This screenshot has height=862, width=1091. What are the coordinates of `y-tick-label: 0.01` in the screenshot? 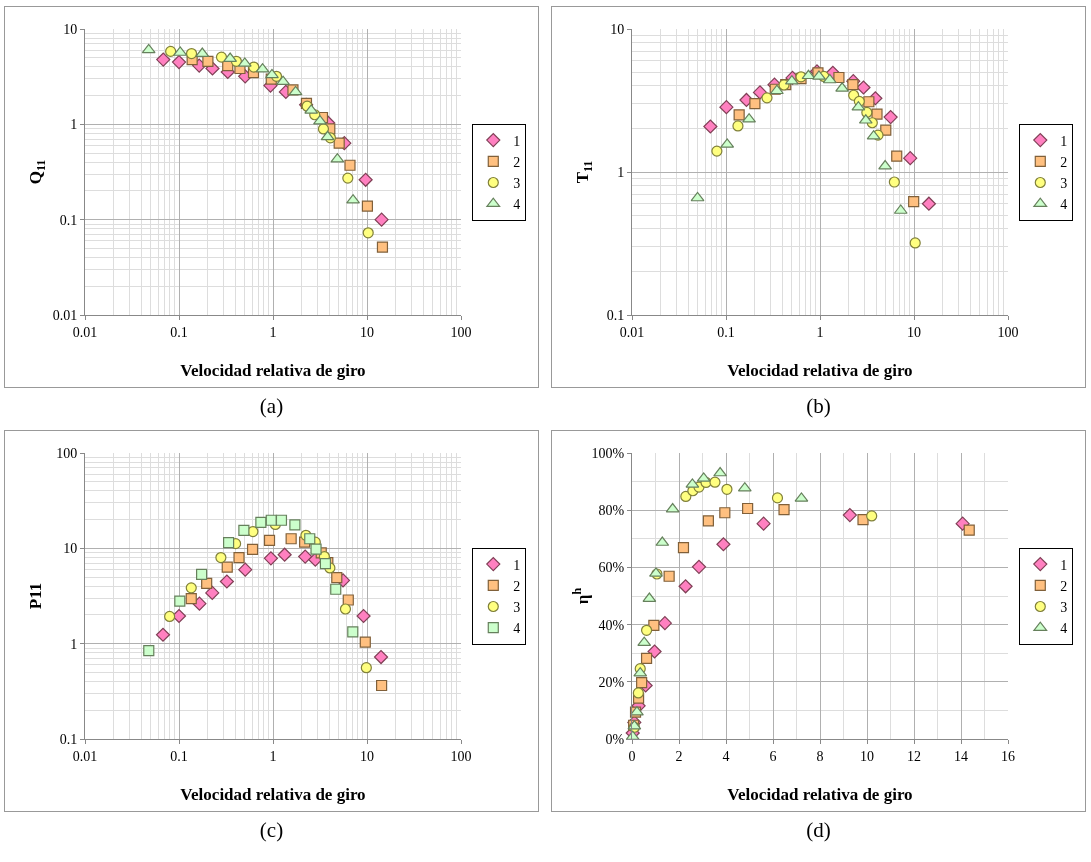 It's located at (65, 315).